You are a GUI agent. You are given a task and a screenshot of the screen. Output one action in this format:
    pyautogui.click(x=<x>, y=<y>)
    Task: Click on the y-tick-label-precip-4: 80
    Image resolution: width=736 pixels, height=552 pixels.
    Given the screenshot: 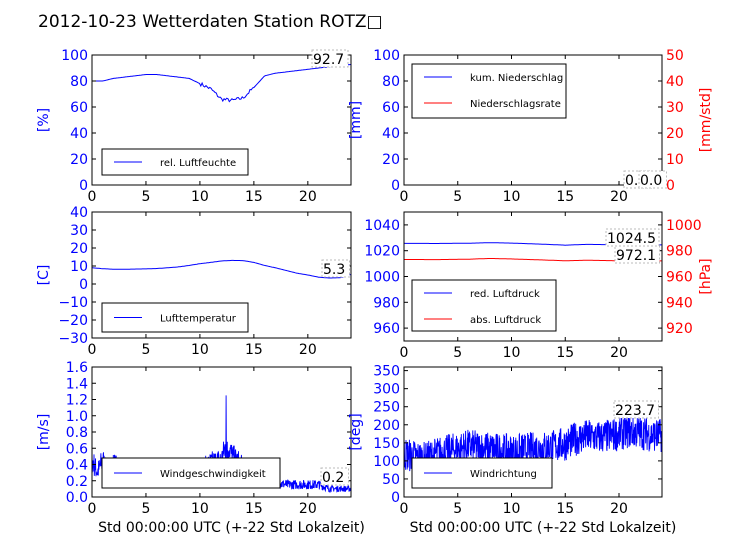 What is the action you would take?
    pyautogui.click(x=391, y=82)
    